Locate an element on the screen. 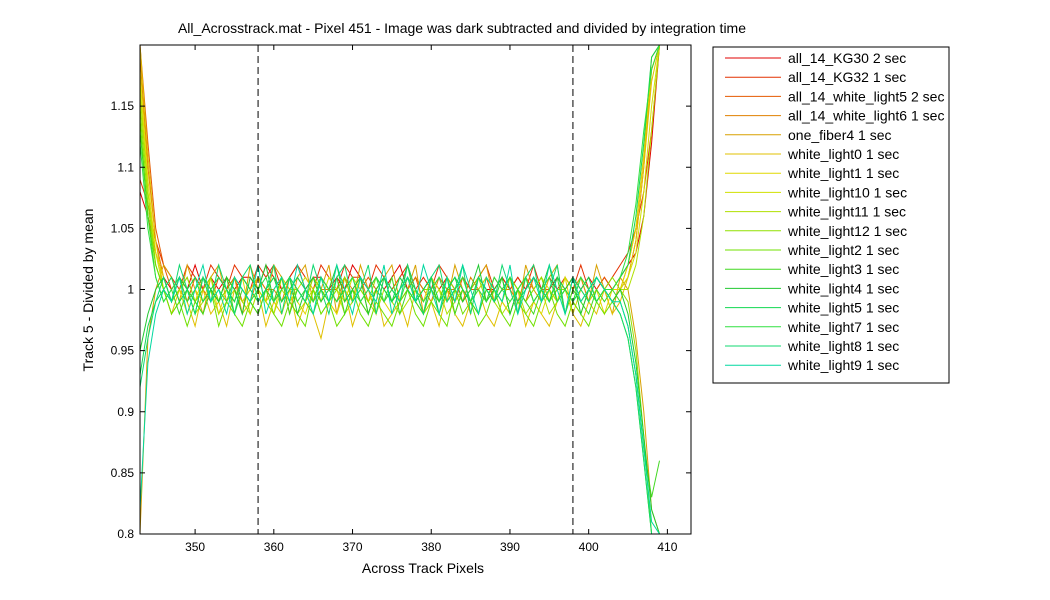 The height and width of the screenshot is (600, 1050). x-tick-label: 410 is located at coordinates (667, 547).